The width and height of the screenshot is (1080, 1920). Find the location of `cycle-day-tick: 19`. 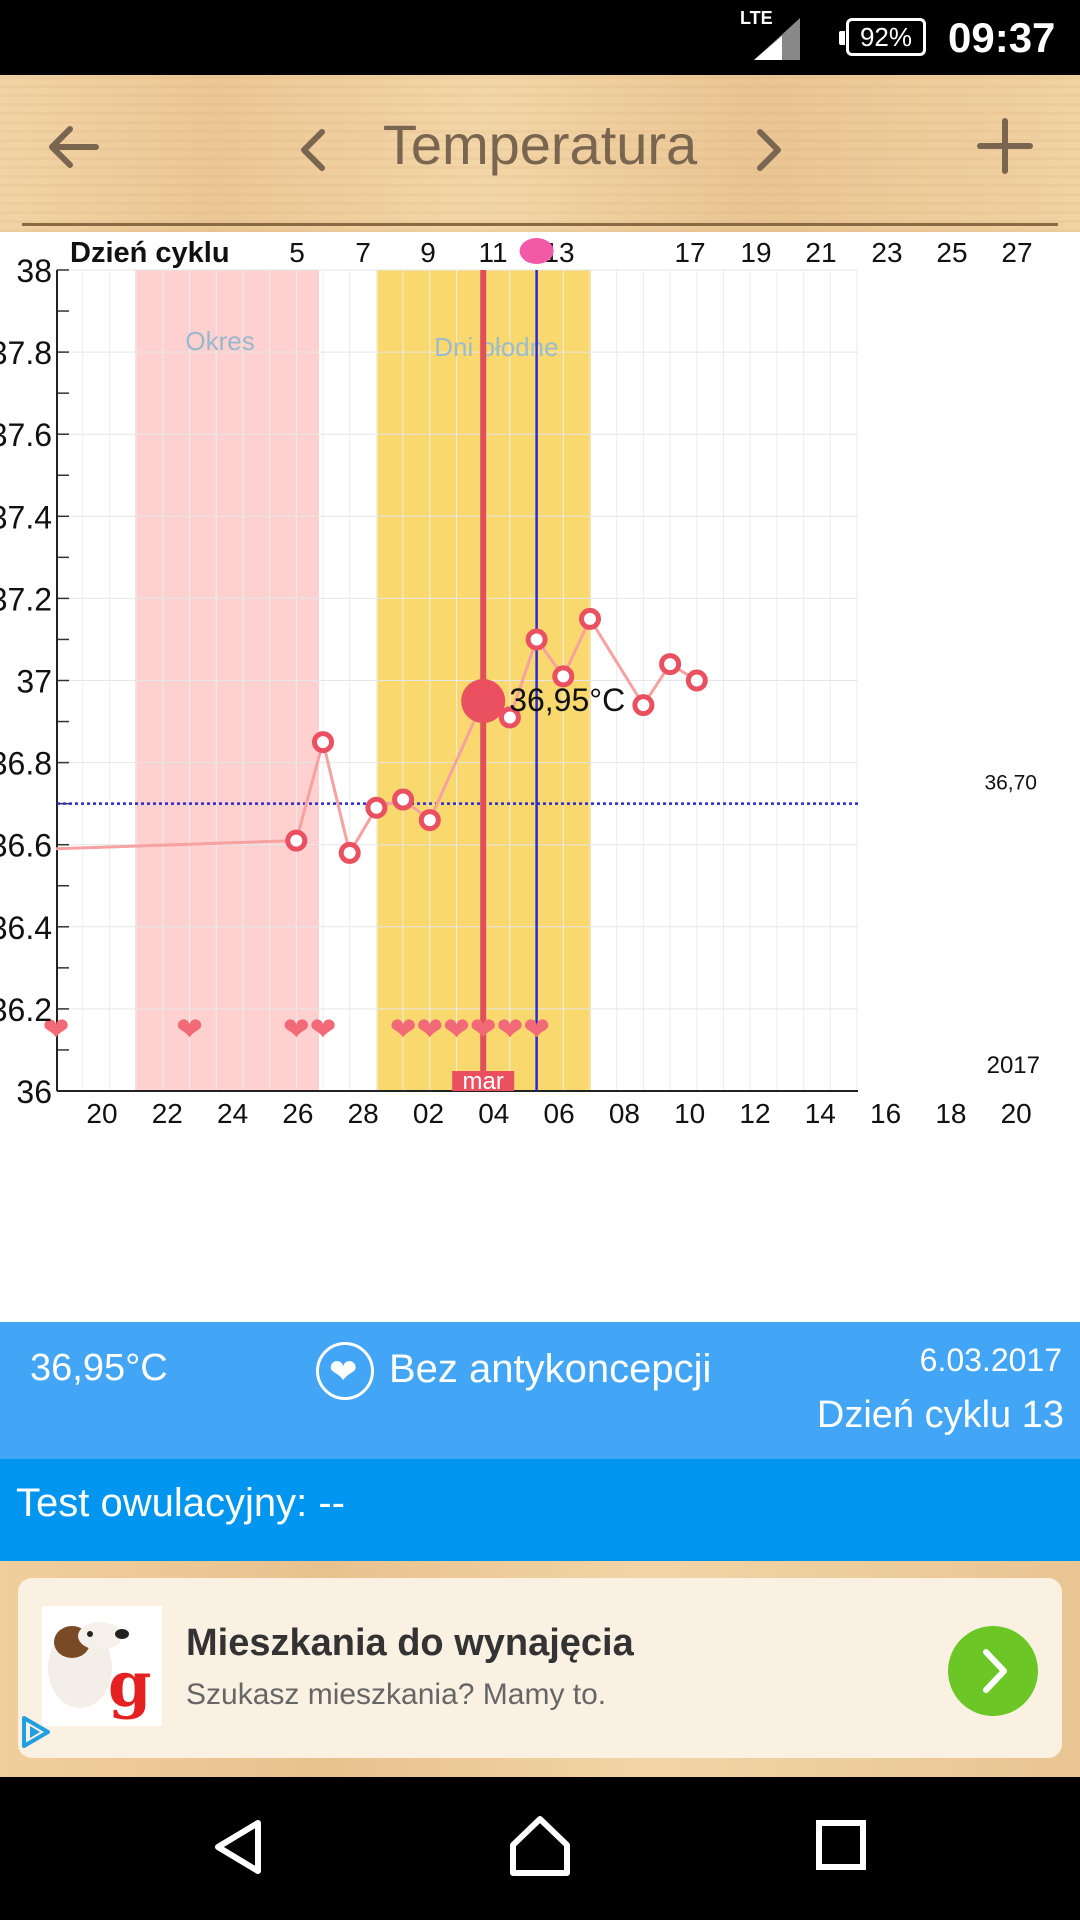

cycle-day-tick: 19 is located at coordinates (755, 252).